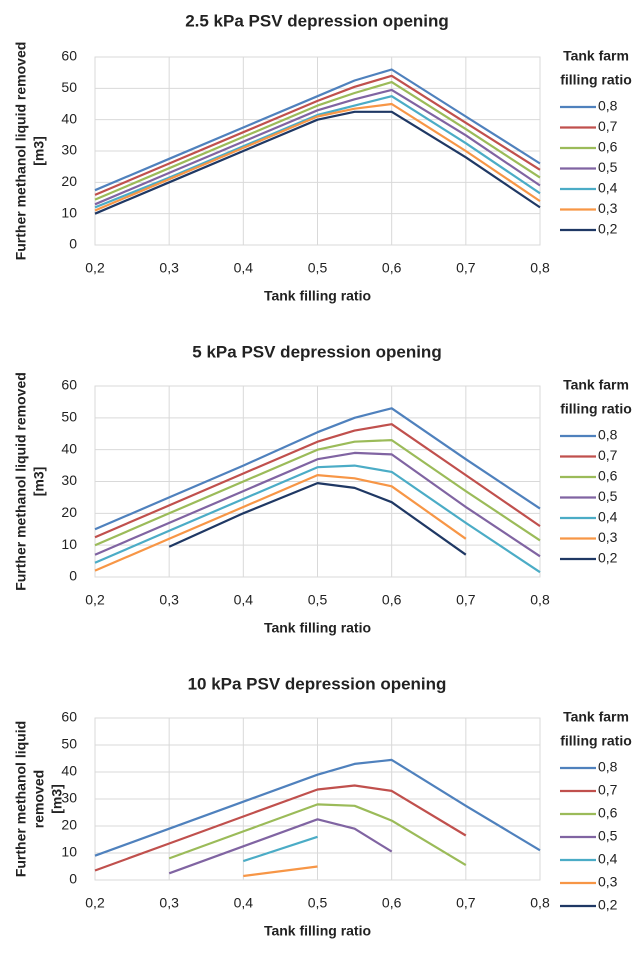 The width and height of the screenshot is (638, 967). I want to click on chart-title: 10 kPa PSV depression opening, so click(317, 683).